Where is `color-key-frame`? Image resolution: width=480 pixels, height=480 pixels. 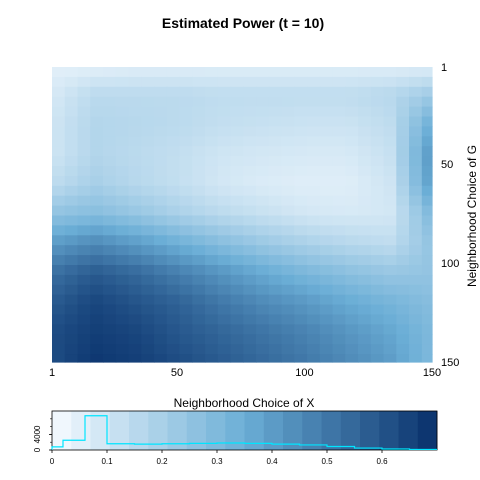
color-key-frame is located at coordinates (244, 430).